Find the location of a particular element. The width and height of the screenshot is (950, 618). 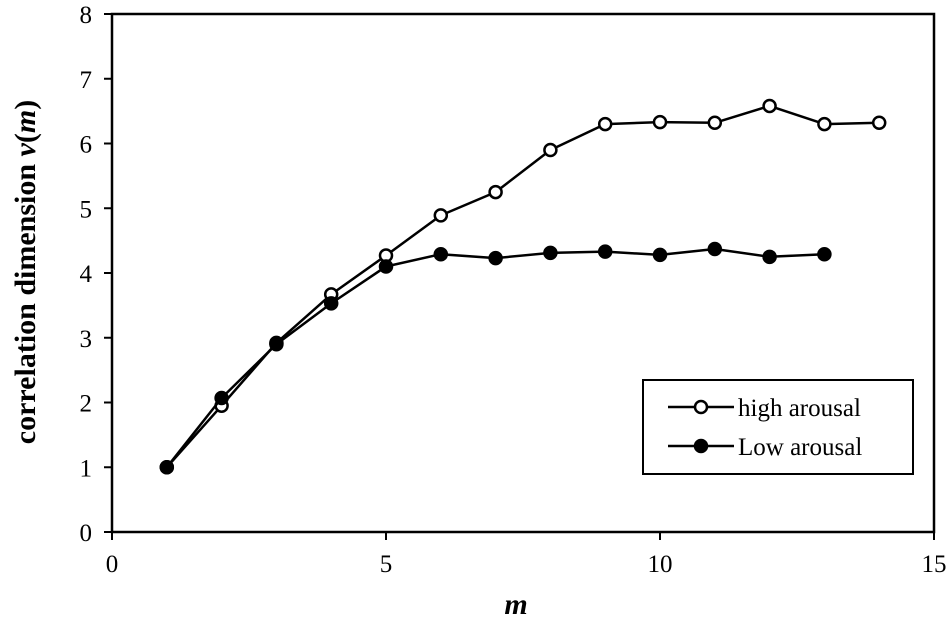

x-axis-ticks: 0 5 10 15 is located at coordinates (526, 555).